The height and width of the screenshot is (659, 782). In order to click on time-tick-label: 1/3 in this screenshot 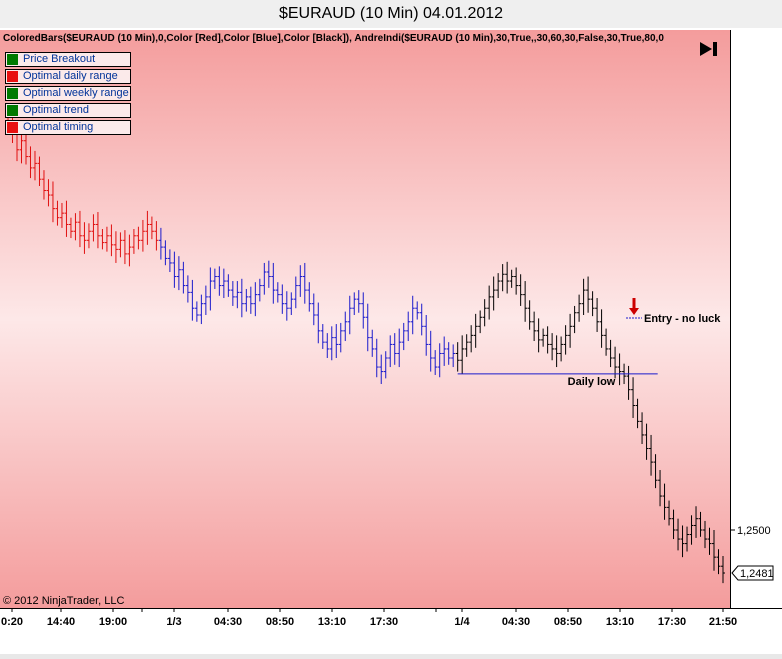, I will do `click(173, 622)`.